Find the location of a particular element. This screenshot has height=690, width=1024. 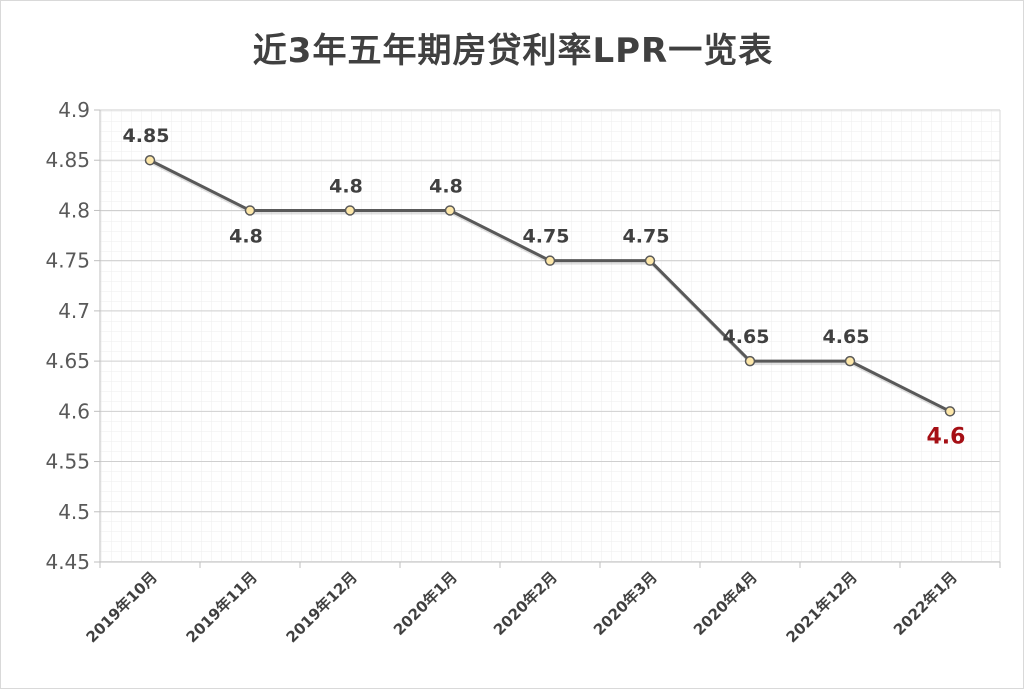

x-tick-label: 2019年12月 is located at coordinates (322, 607).